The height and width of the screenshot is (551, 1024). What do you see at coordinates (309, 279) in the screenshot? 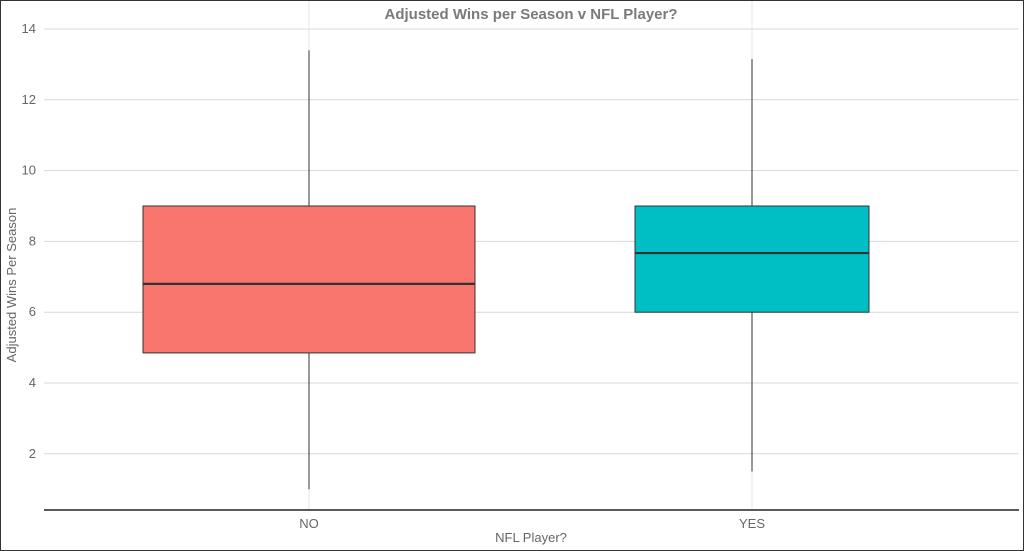
I see `iqr-box-no` at bounding box center [309, 279].